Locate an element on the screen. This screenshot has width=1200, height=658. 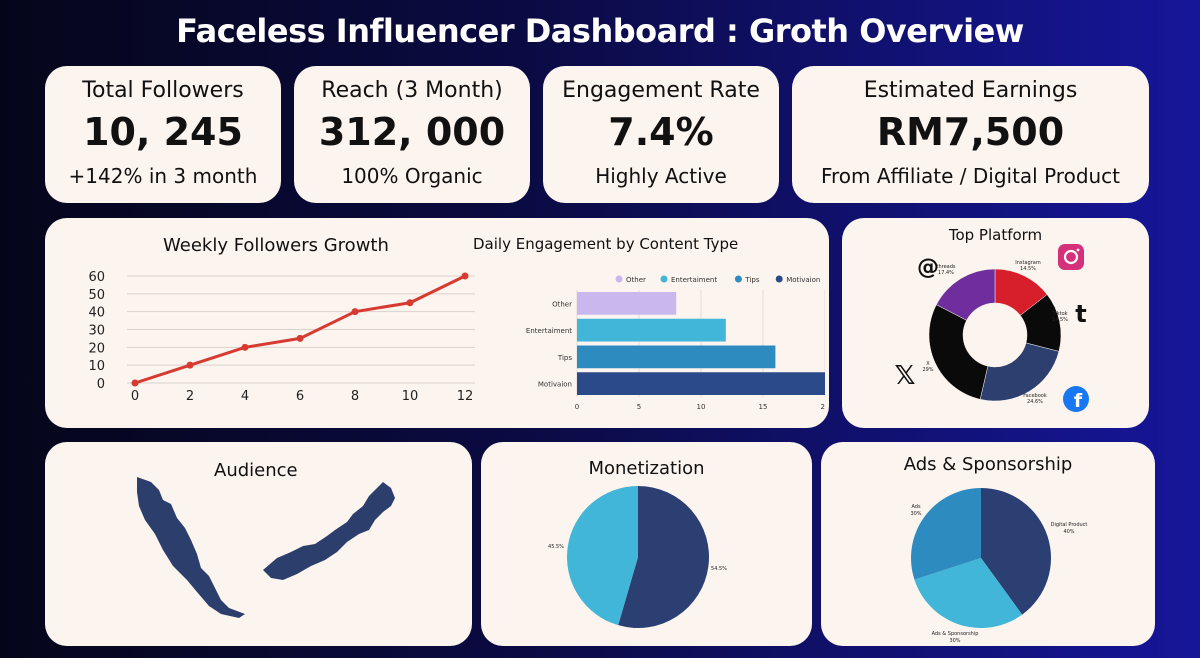
kpi-card-followers: Total Followers 10, 245 +142% in 3 month is located at coordinates (163, 134).